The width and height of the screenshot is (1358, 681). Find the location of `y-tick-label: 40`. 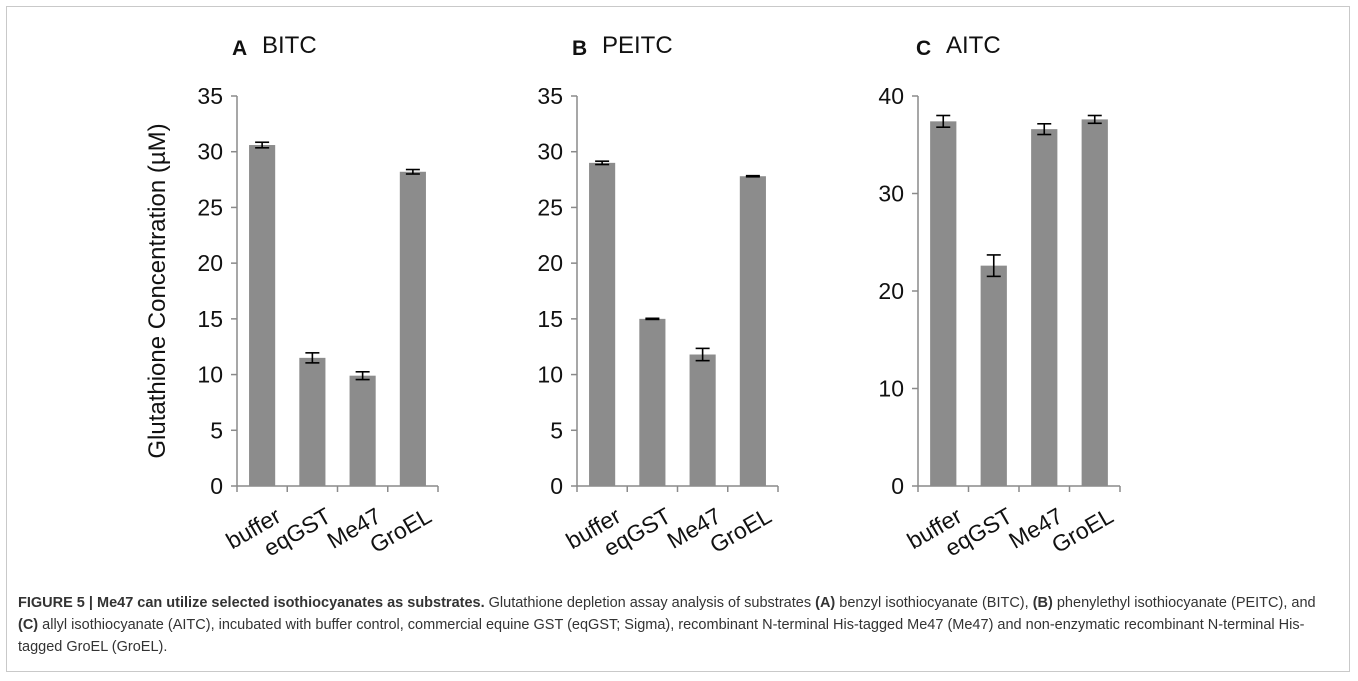

y-tick-label: 40 is located at coordinates (891, 96).